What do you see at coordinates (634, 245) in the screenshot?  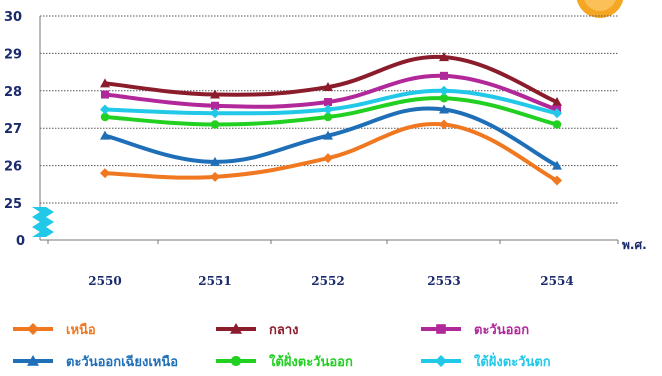 I see `x-axis-label: พ.ศ.` at bounding box center [634, 245].